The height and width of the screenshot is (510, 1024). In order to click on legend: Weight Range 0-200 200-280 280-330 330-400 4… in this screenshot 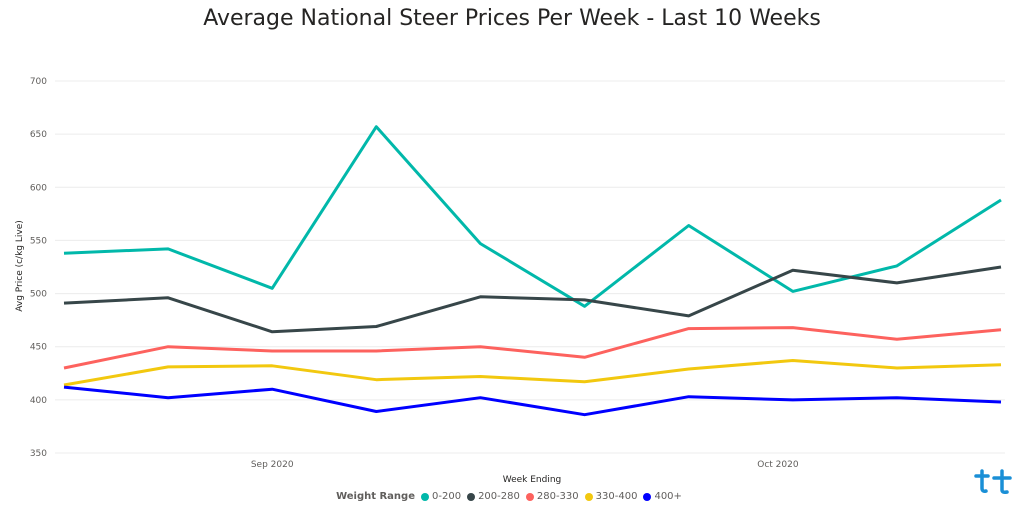, I will do `click(512, 496)`.